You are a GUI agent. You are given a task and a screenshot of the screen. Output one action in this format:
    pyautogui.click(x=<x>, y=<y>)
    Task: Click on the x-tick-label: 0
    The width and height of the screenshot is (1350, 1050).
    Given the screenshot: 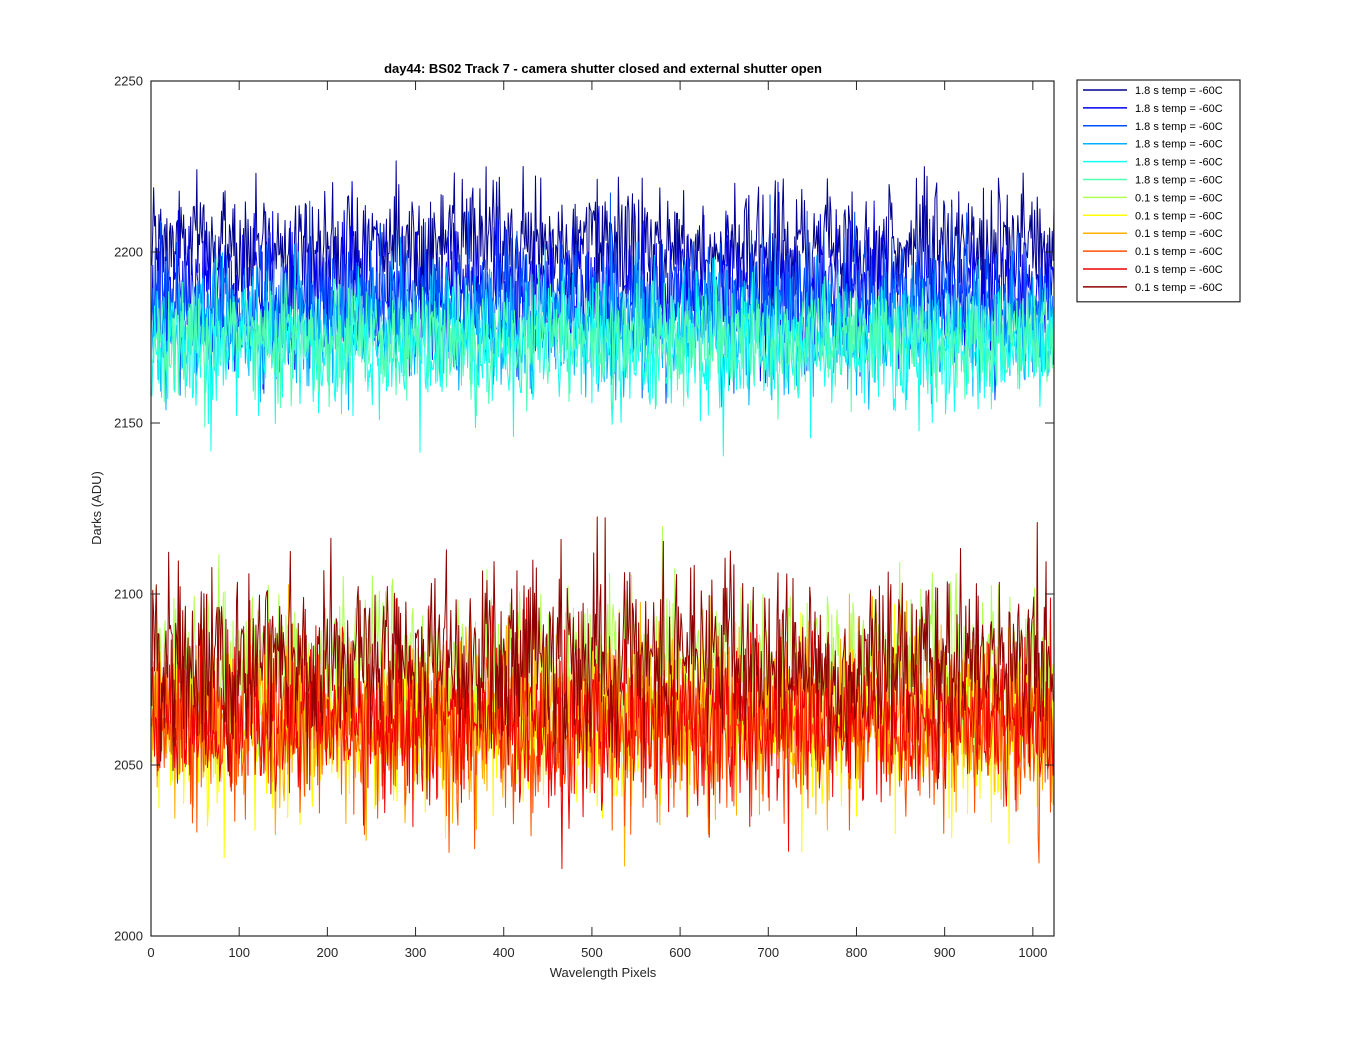 What is the action you would take?
    pyautogui.click(x=150, y=952)
    